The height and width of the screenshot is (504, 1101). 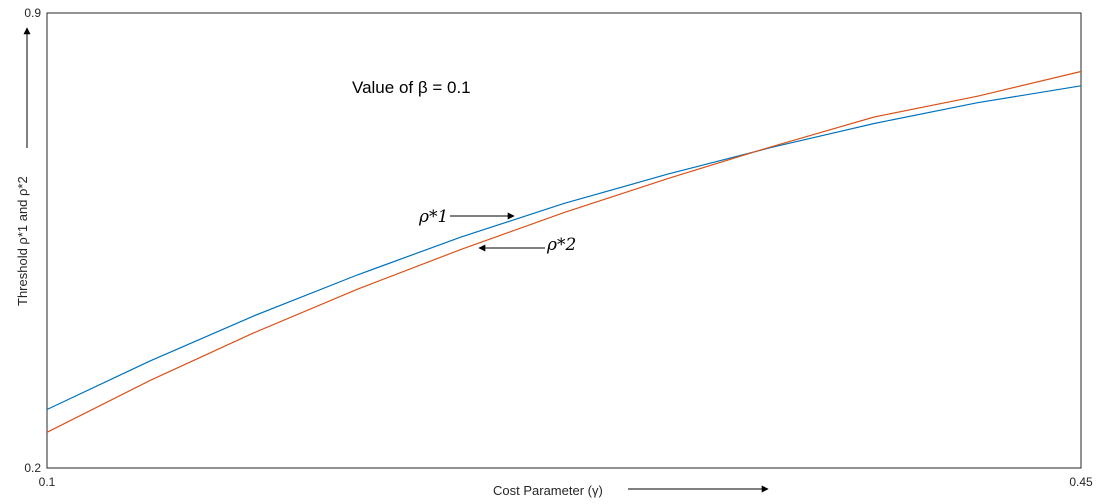 I want to click on y-tick-label-max: 0.9, so click(x=32, y=13).